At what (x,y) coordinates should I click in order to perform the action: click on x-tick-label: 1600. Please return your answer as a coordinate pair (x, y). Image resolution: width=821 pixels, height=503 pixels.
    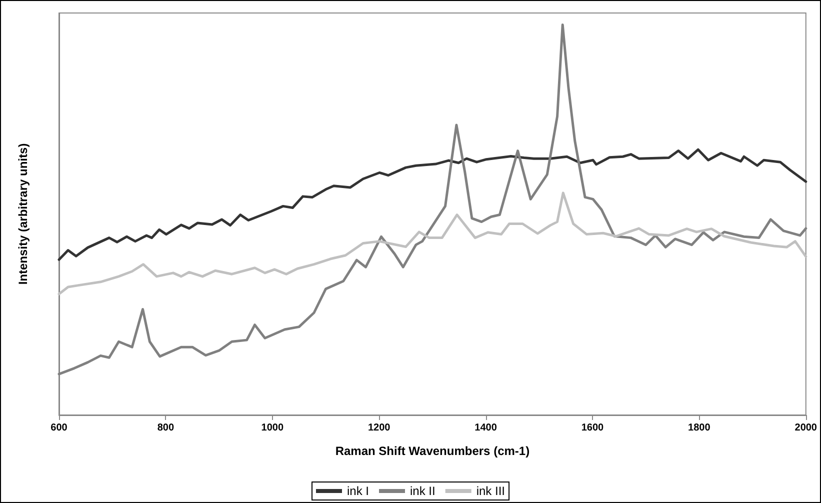
    Looking at the image, I should click on (592, 428).